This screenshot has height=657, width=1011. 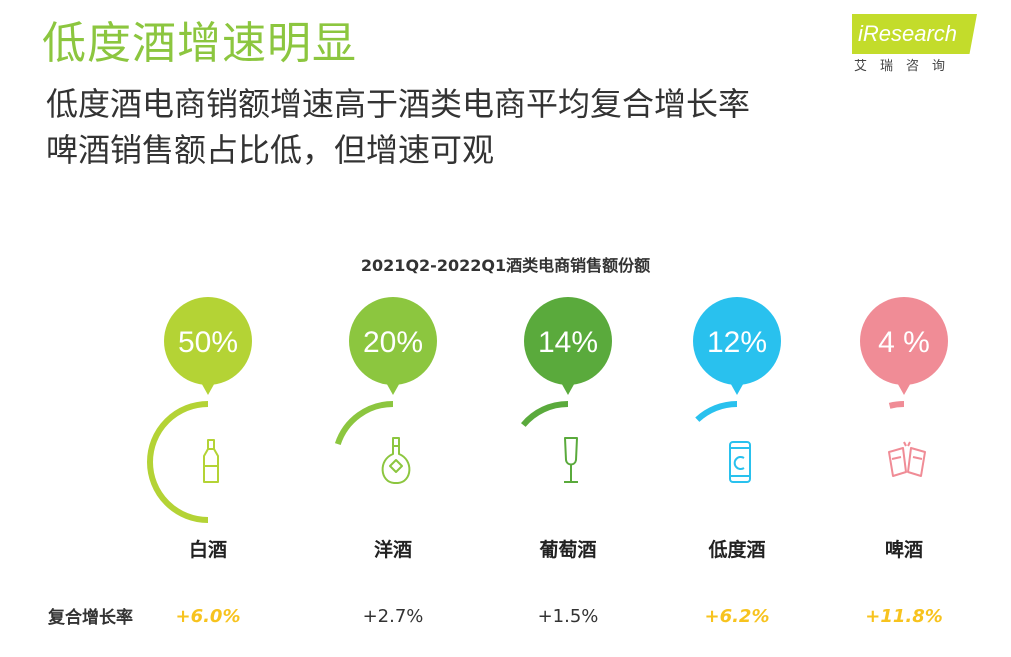 What do you see at coordinates (908, 33) in the screenshot?
I see `logo-wordmark: iResearch` at bounding box center [908, 33].